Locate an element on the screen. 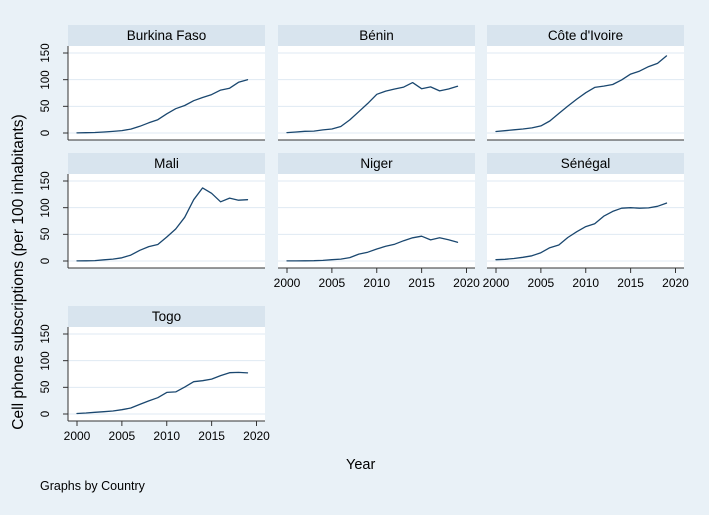 The height and width of the screenshot is (515, 709). chart-panel: Côte d'Ivoire is located at coordinates (585, 83).